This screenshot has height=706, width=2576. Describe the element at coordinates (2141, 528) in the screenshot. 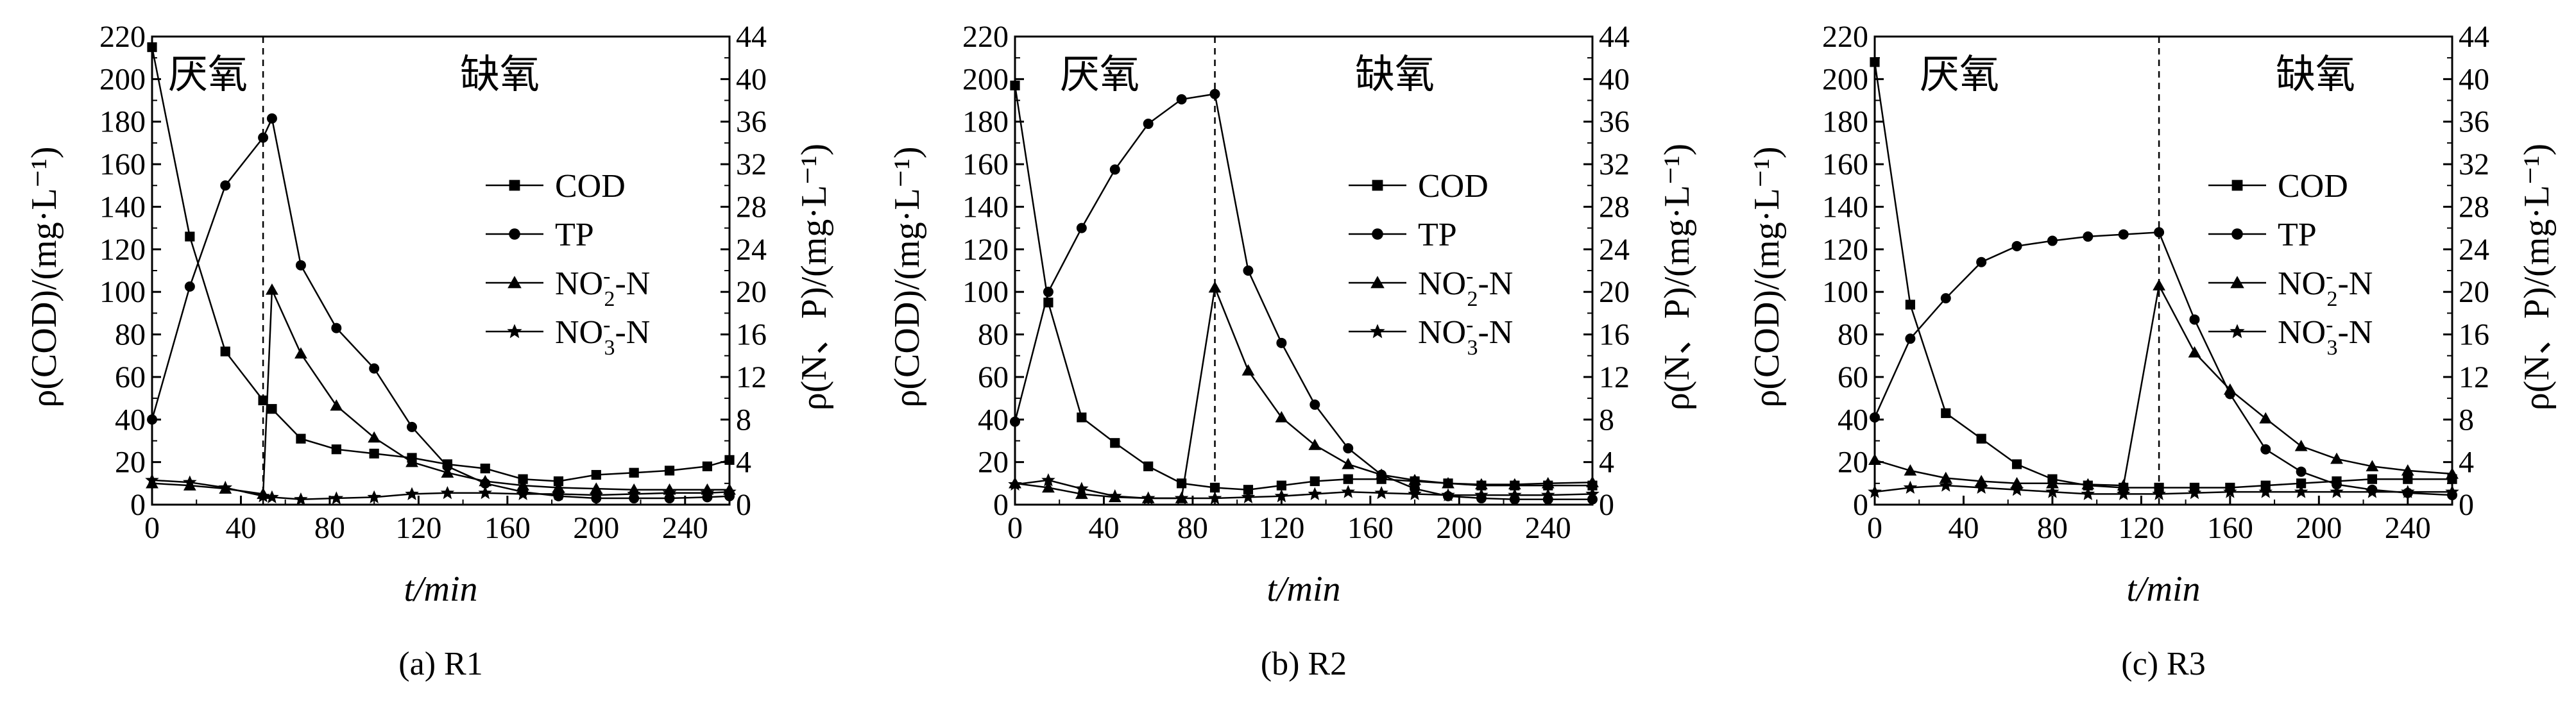

I see `x-tick-label: 120` at that location.